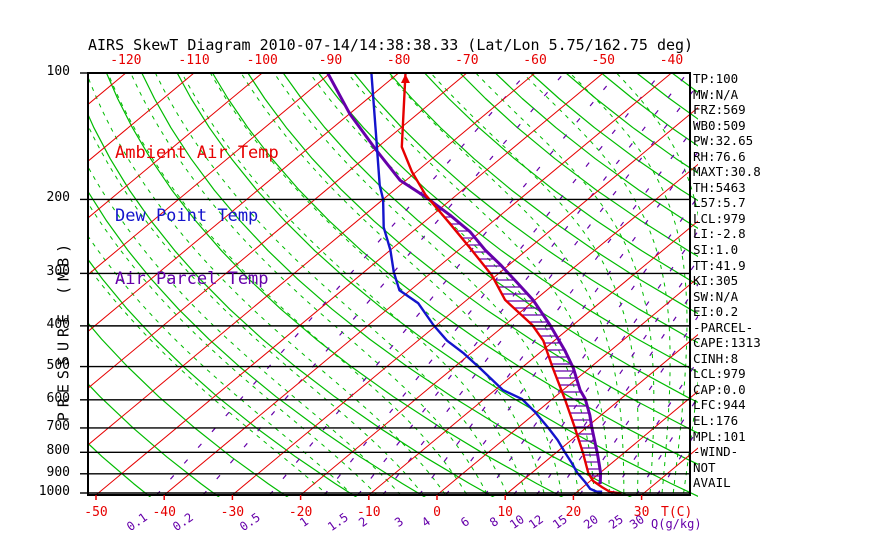 This screenshot has height=560, width=870. I want to click on pressure-tick-label: 500, so click(58, 365).